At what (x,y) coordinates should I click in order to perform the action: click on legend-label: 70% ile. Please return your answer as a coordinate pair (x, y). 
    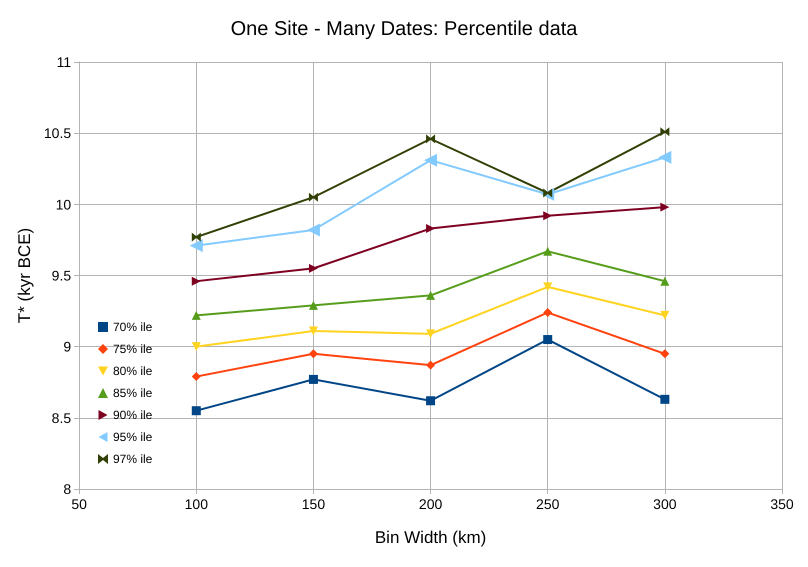
    Looking at the image, I should click on (133, 327).